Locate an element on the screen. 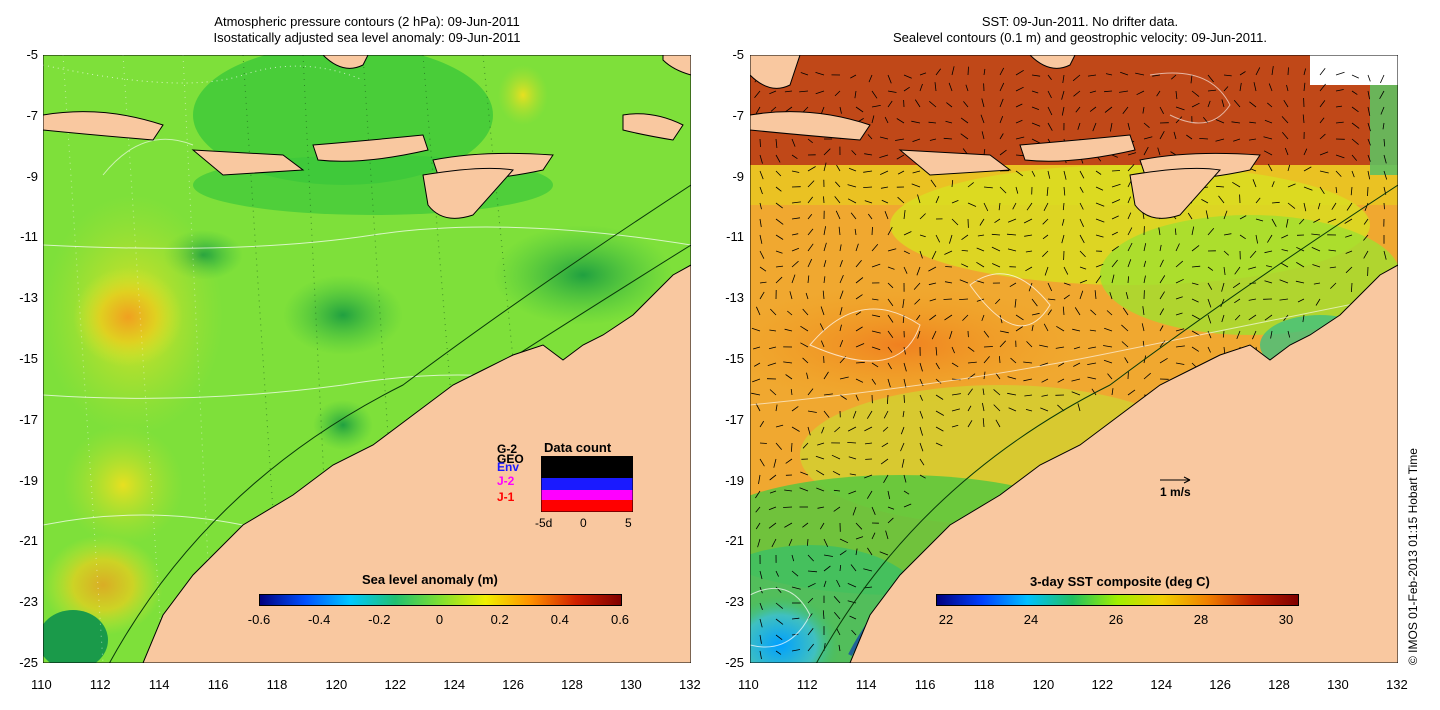  data-count-inset: Data count G-2 GEO Env J-2 J-1 -5d 0 5 is located at coordinates (567, 486).